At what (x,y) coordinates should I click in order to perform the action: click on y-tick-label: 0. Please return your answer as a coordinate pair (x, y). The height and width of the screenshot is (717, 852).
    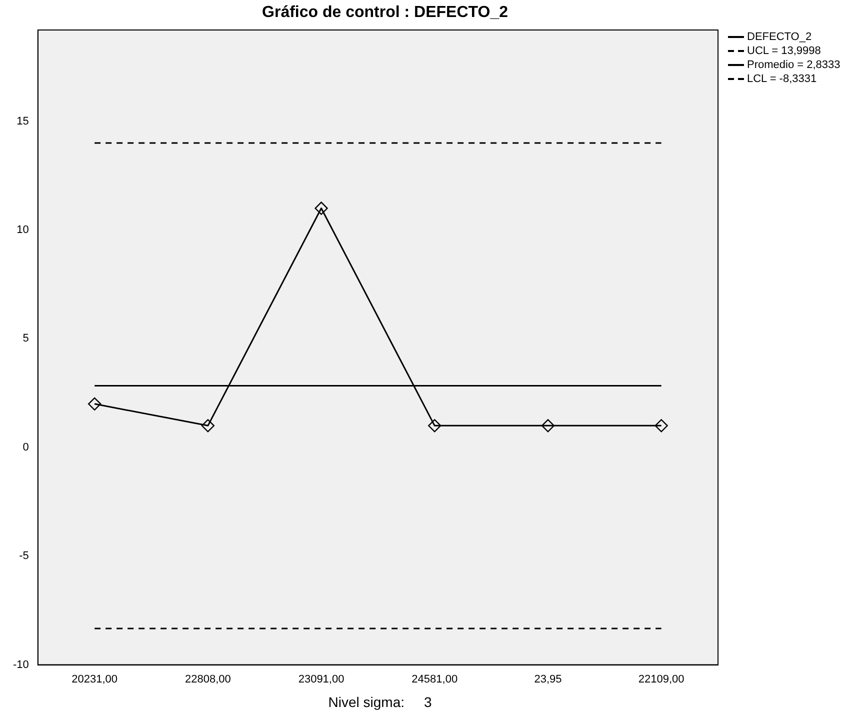
    Looking at the image, I should click on (25, 447).